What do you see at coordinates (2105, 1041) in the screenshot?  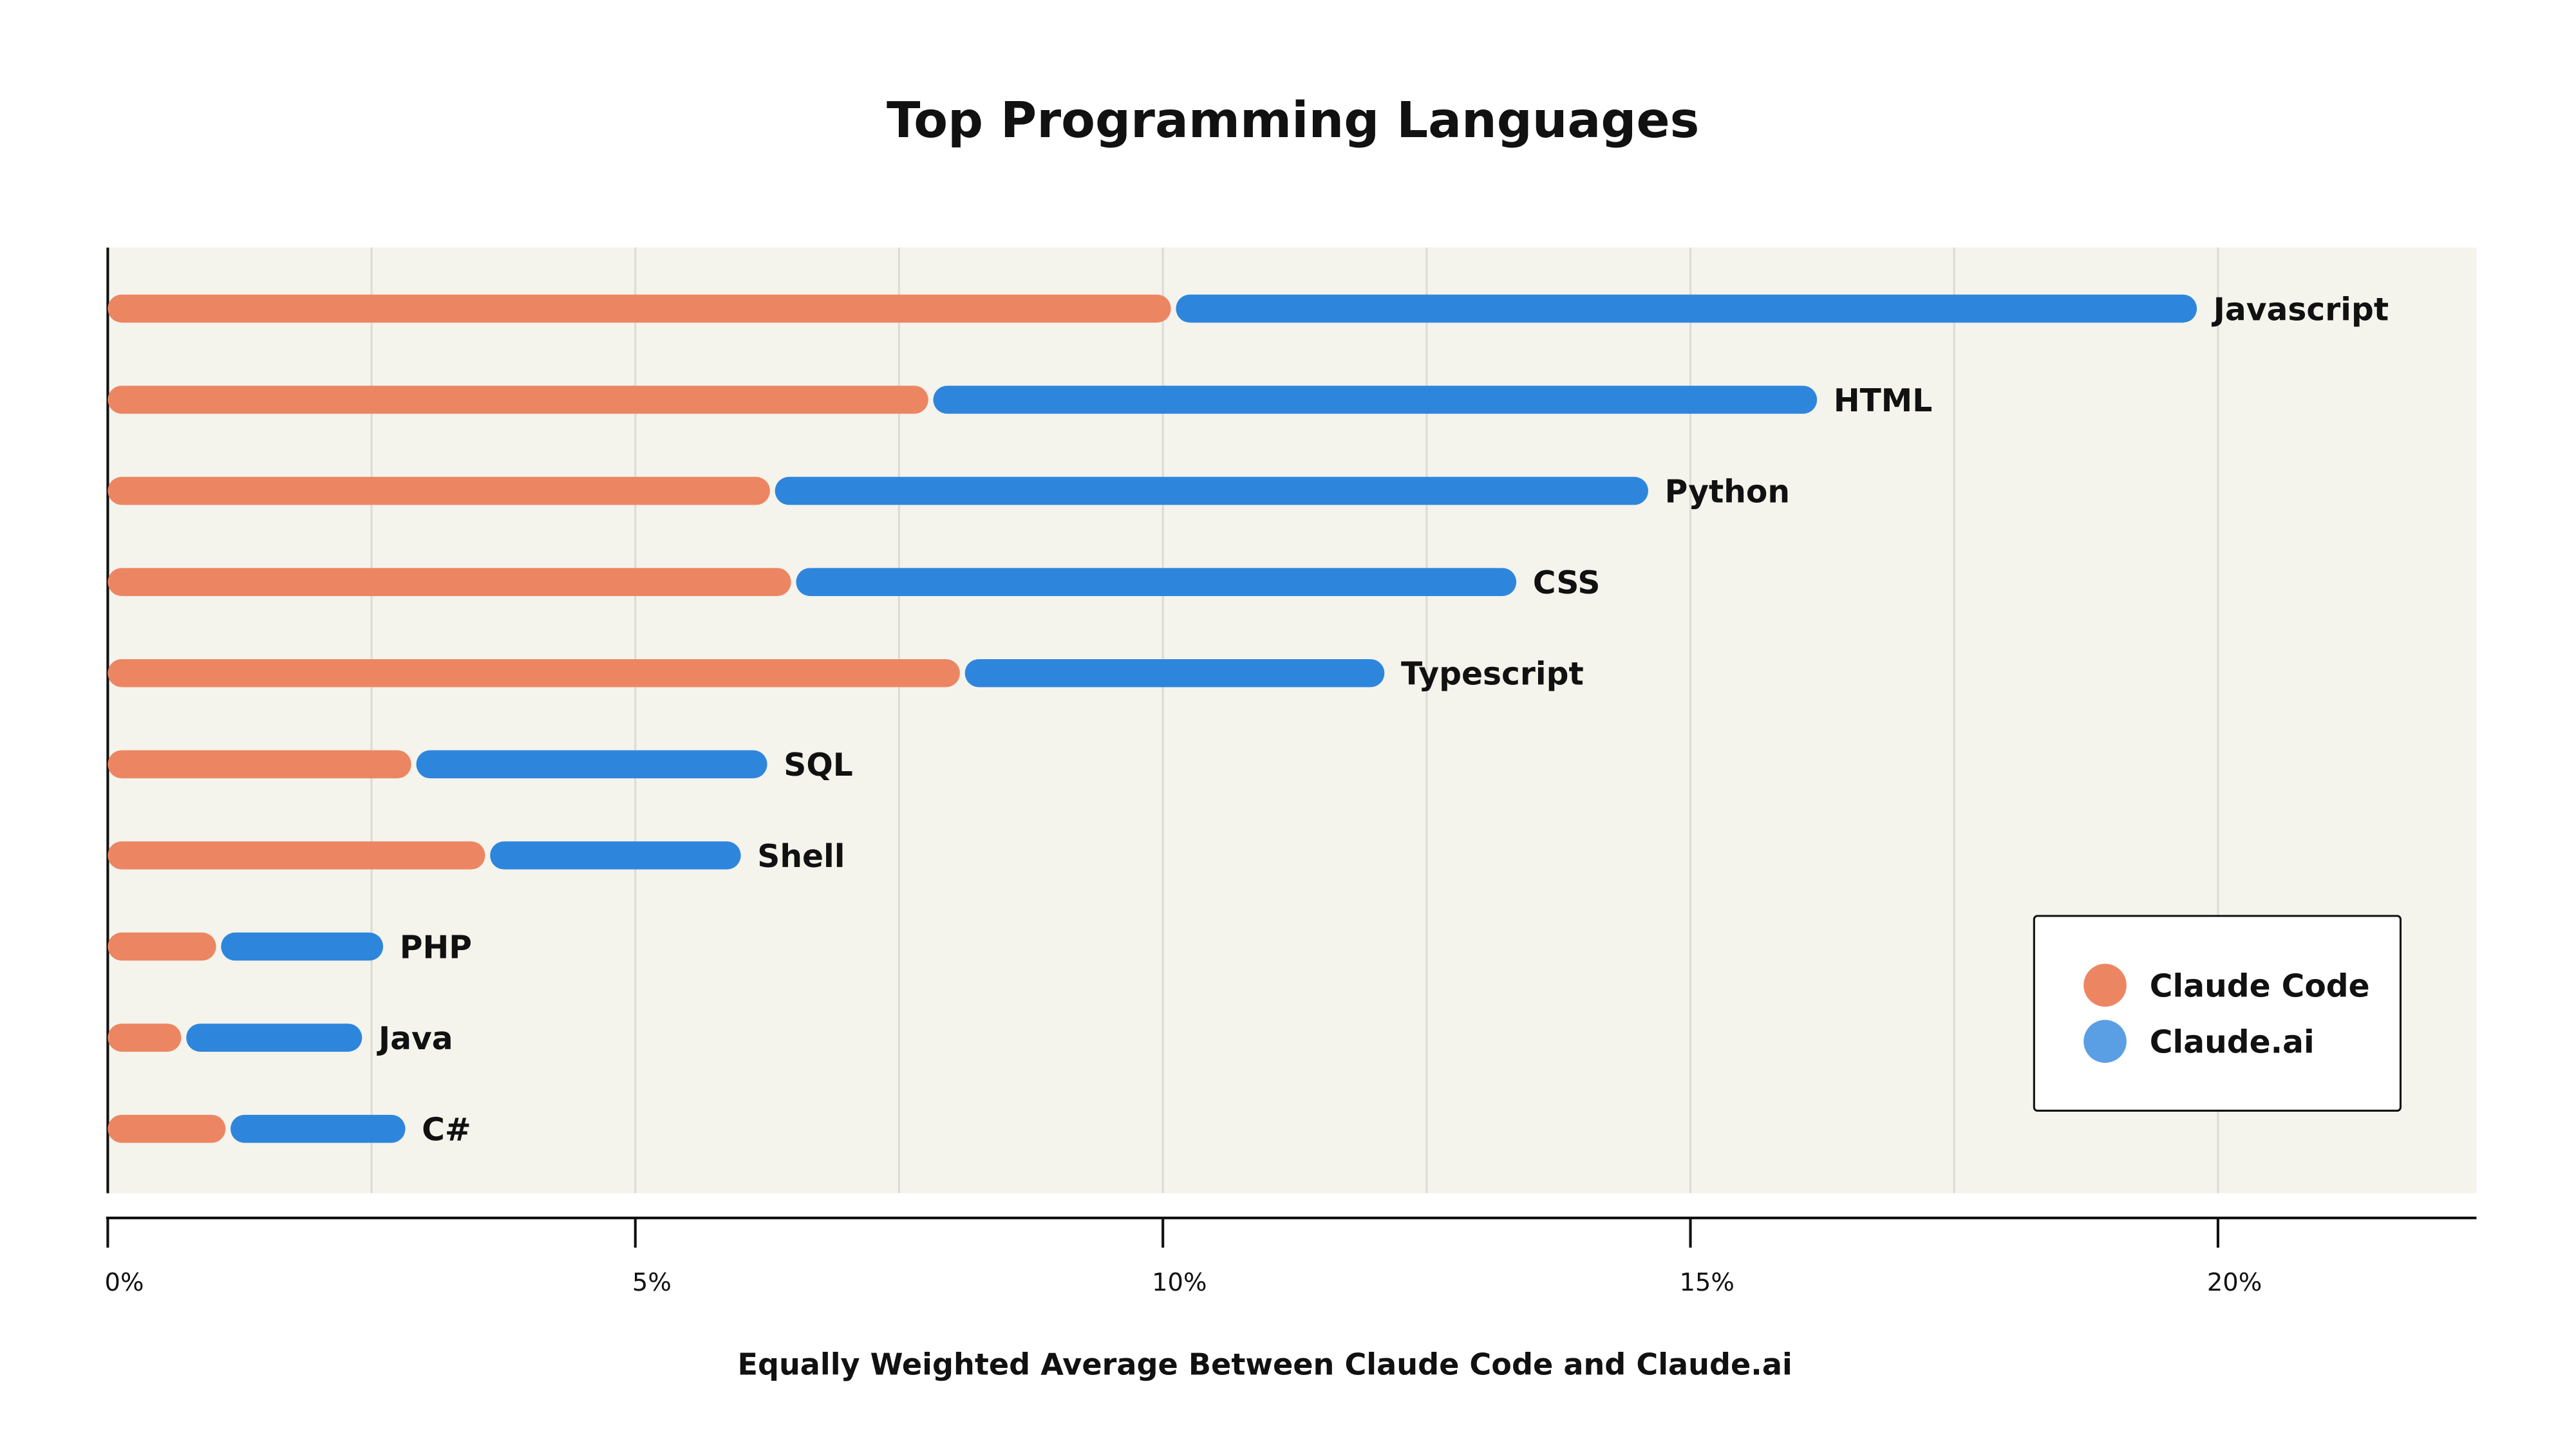 I see `legend-swatch-claude-ai` at bounding box center [2105, 1041].